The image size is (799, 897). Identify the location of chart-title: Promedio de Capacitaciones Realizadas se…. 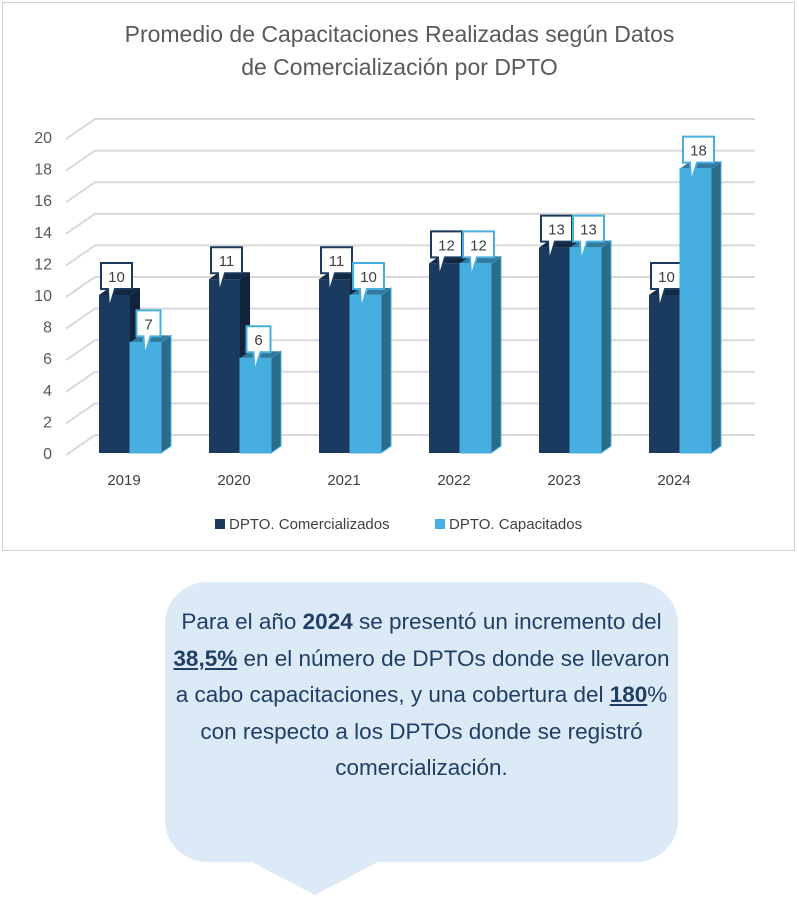
(399, 51).